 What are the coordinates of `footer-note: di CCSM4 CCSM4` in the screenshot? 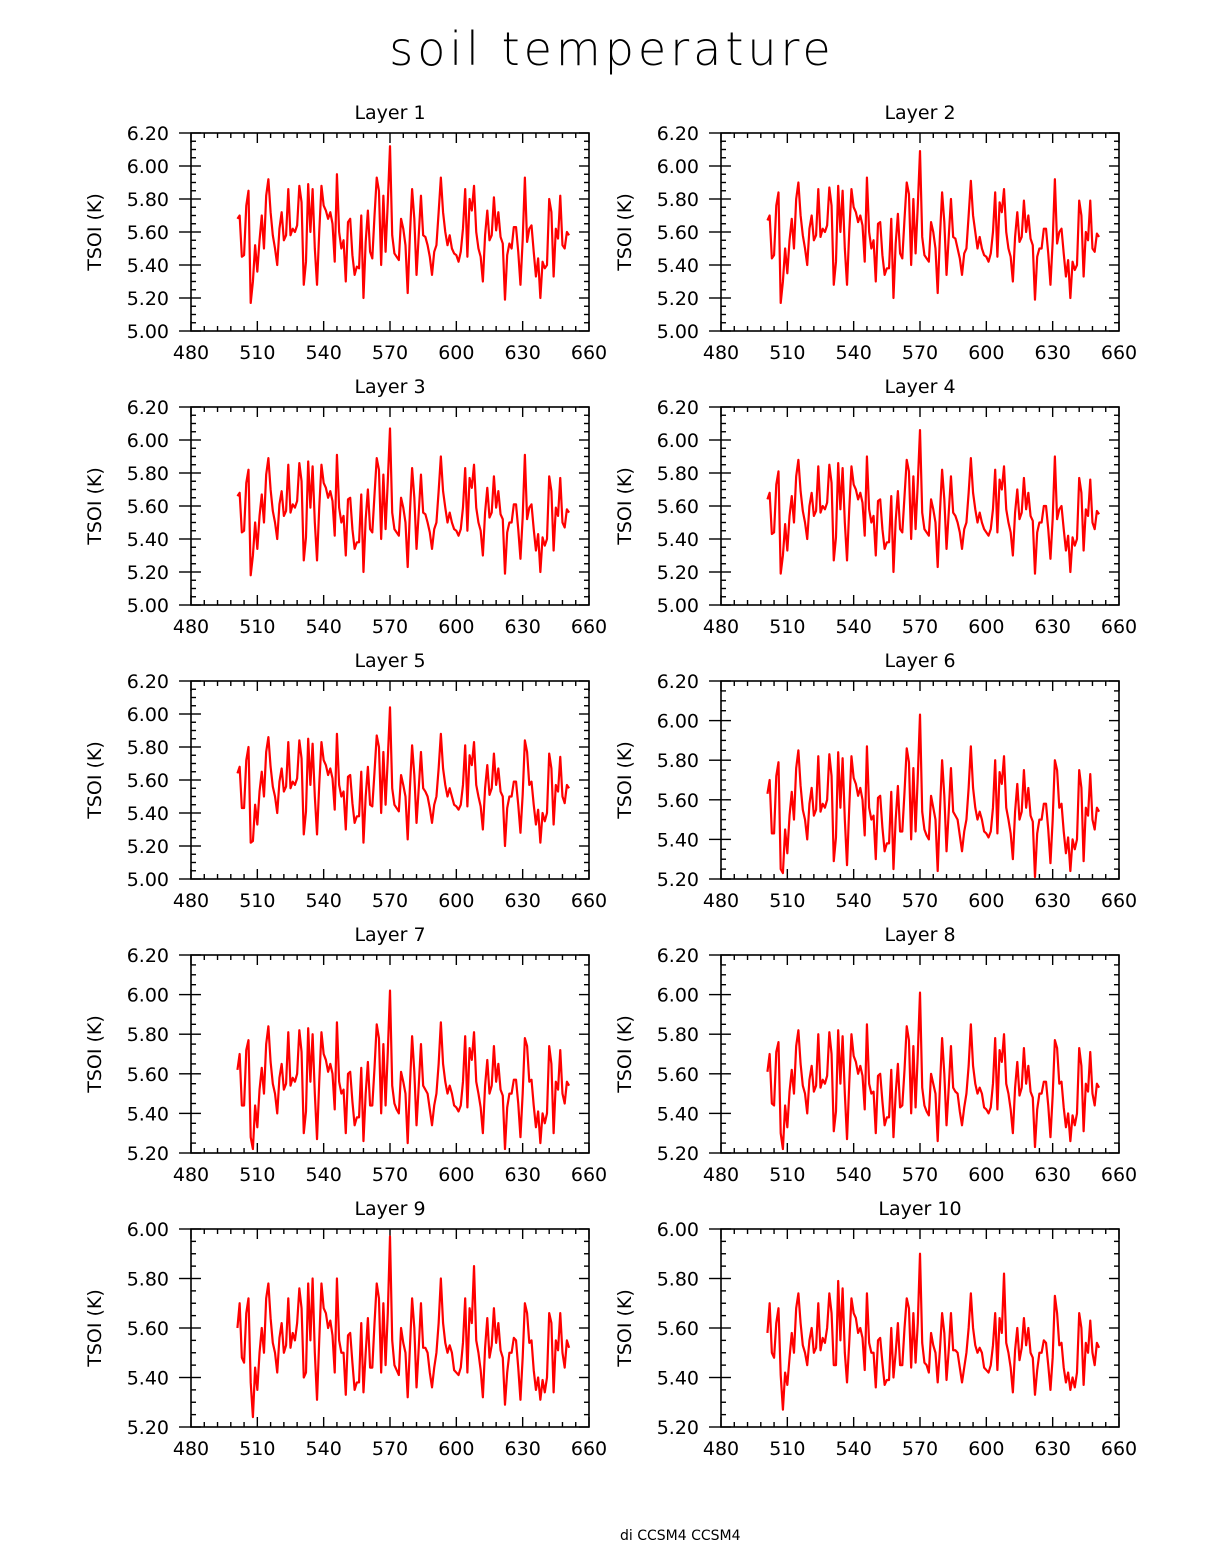 It's located at (680, 1536).